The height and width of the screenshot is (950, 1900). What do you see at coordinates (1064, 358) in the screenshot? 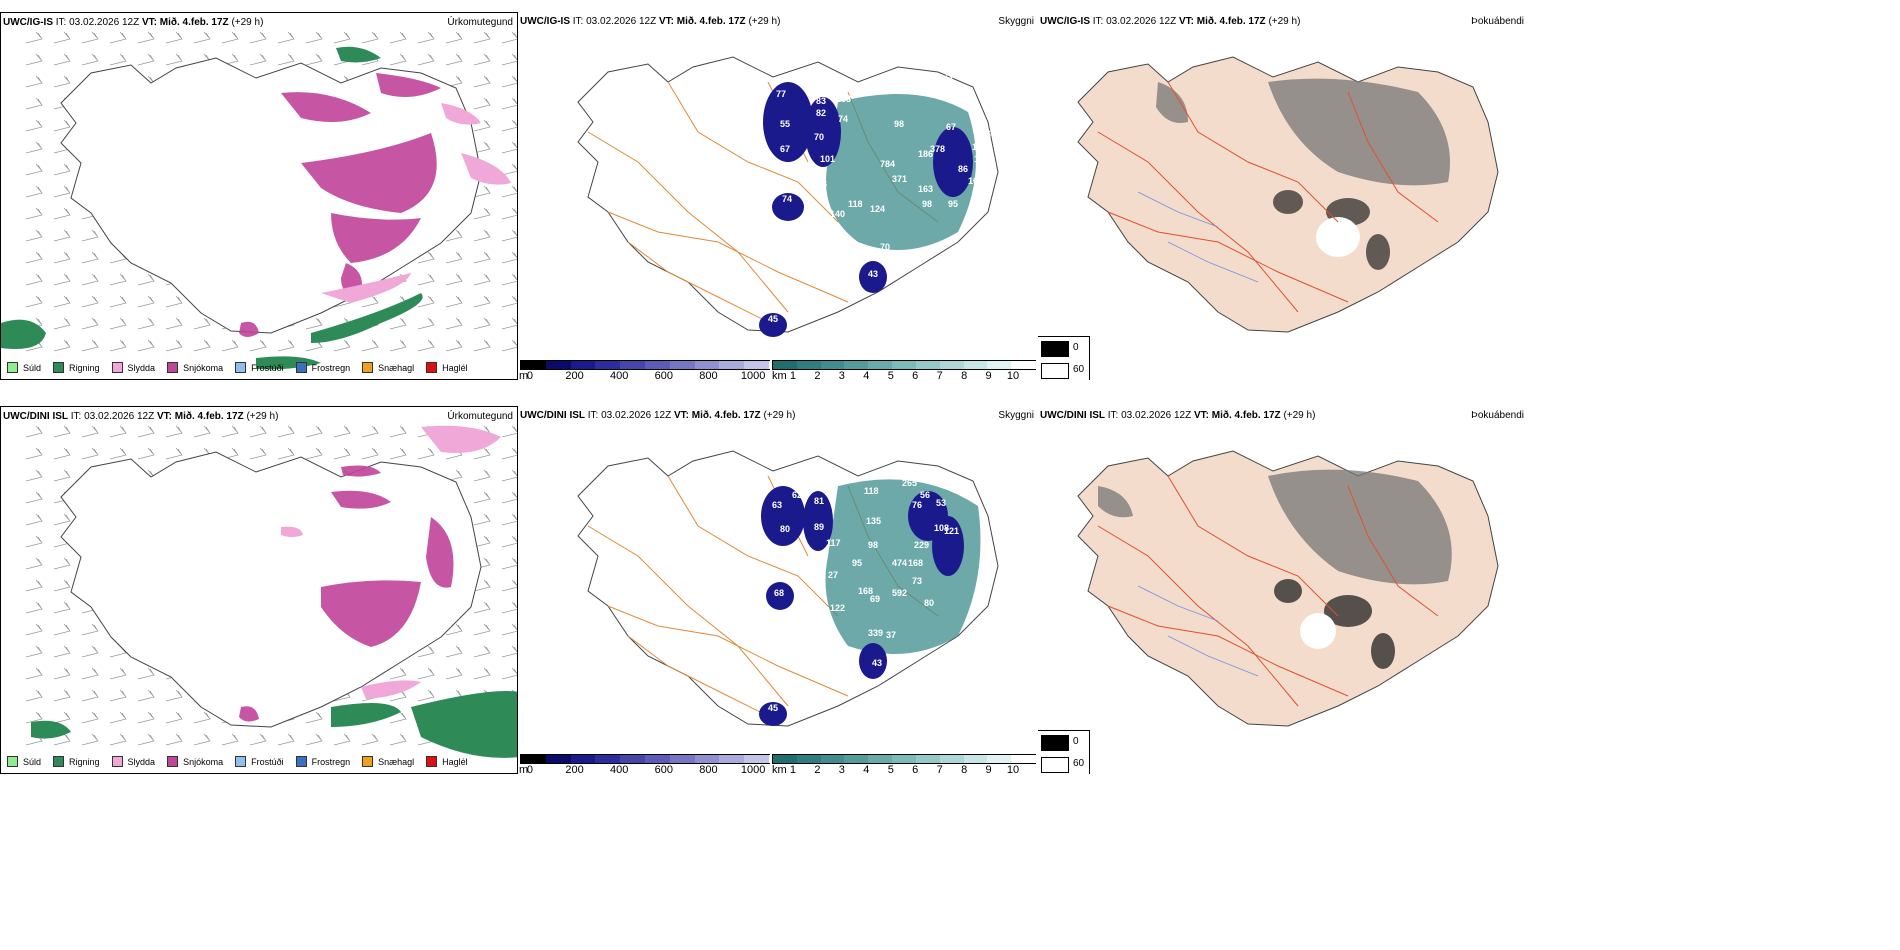
I see `fog-legend: 0 60` at bounding box center [1064, 358].